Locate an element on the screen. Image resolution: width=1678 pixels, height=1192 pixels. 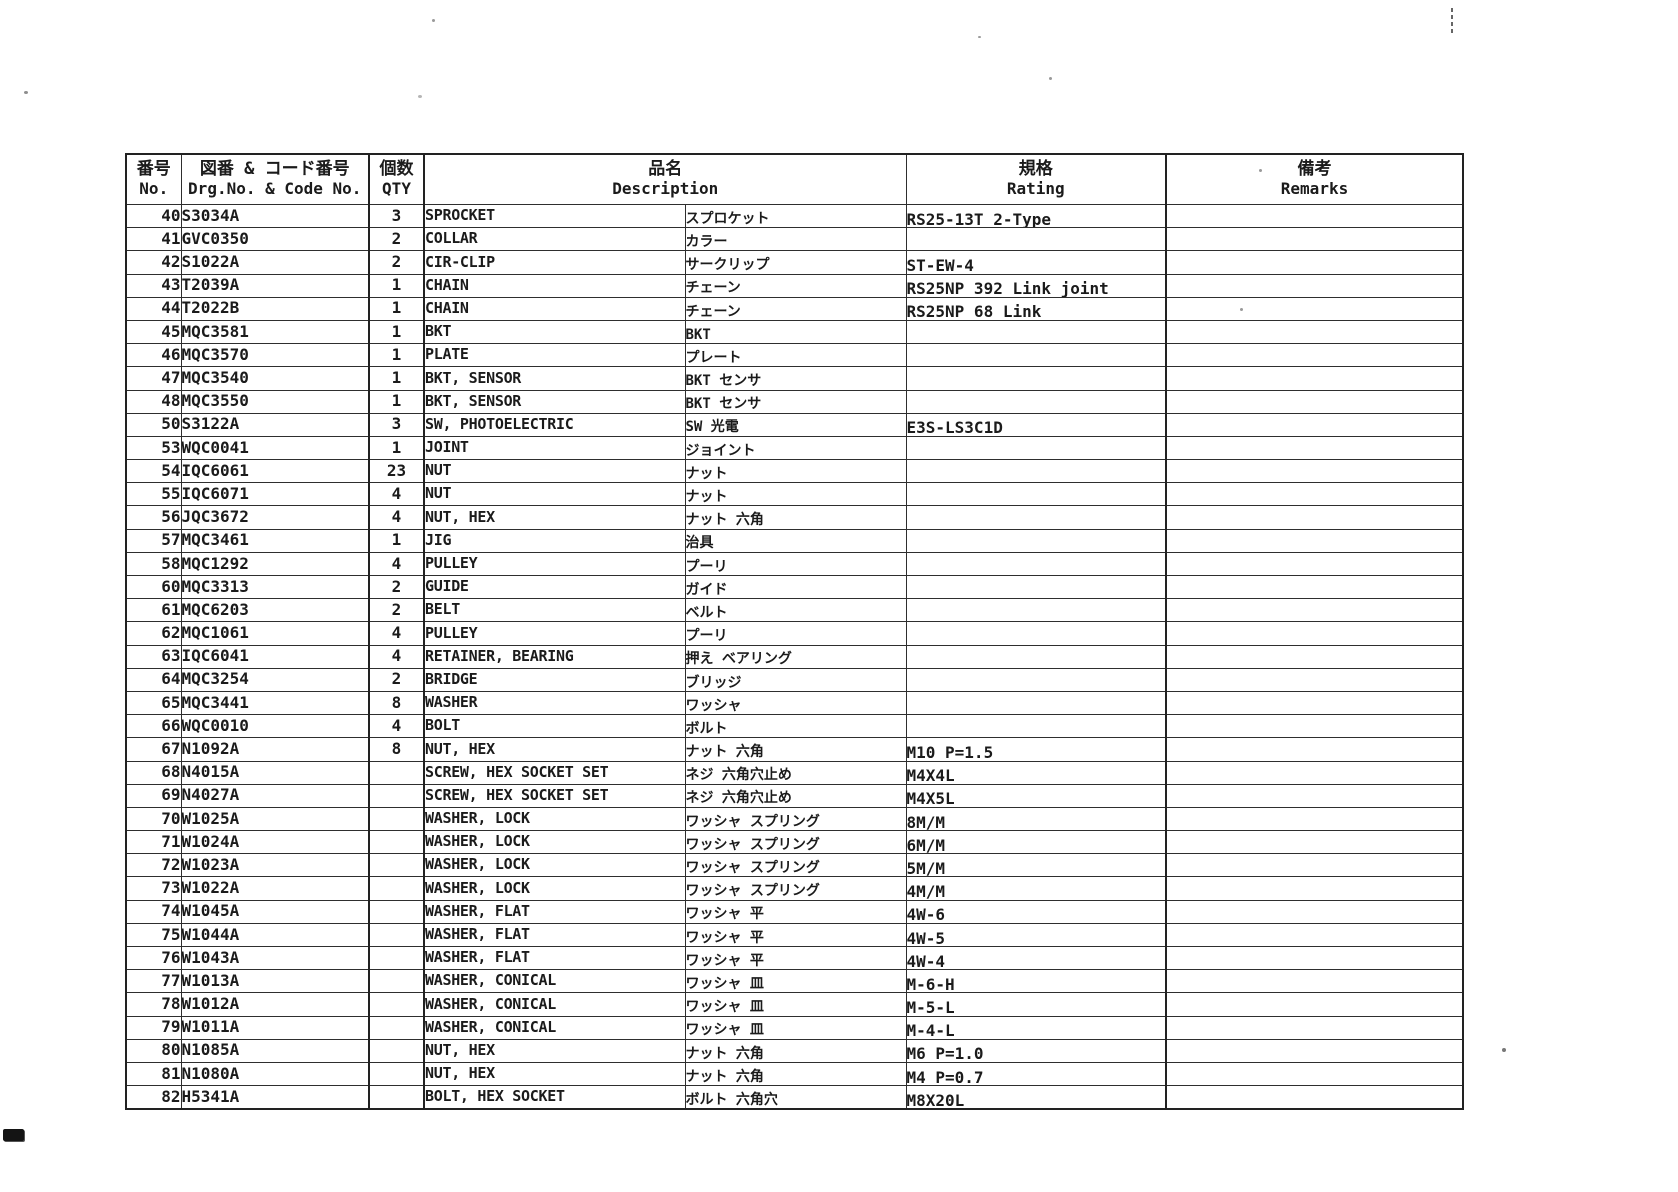
cell-part-number: 67 is located at coordinates (153, 749).